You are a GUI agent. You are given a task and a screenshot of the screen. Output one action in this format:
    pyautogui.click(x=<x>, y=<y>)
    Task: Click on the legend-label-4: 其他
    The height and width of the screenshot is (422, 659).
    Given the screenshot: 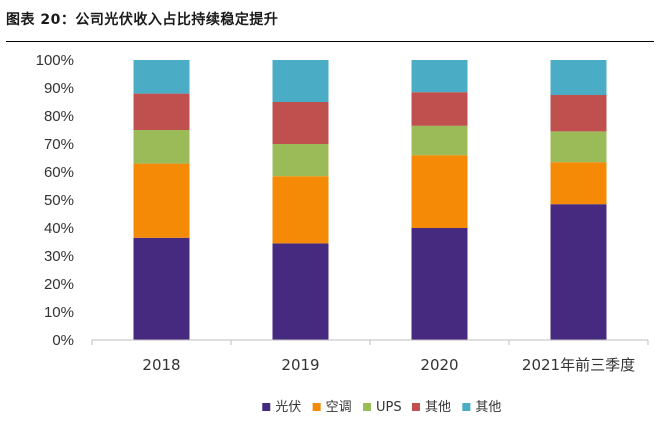 What is the action you would take?
    pyautogui.click(x=438, y=407)
    